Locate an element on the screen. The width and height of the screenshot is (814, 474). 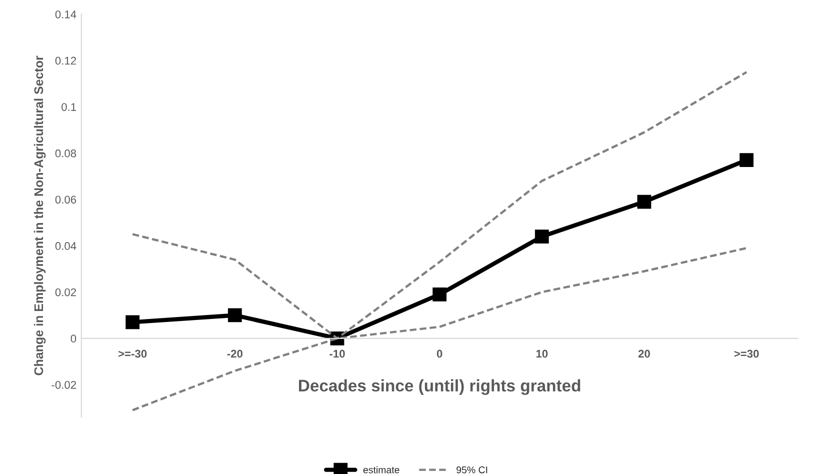
y-tick-label: 0.02 is located at coordinates (65, 292).